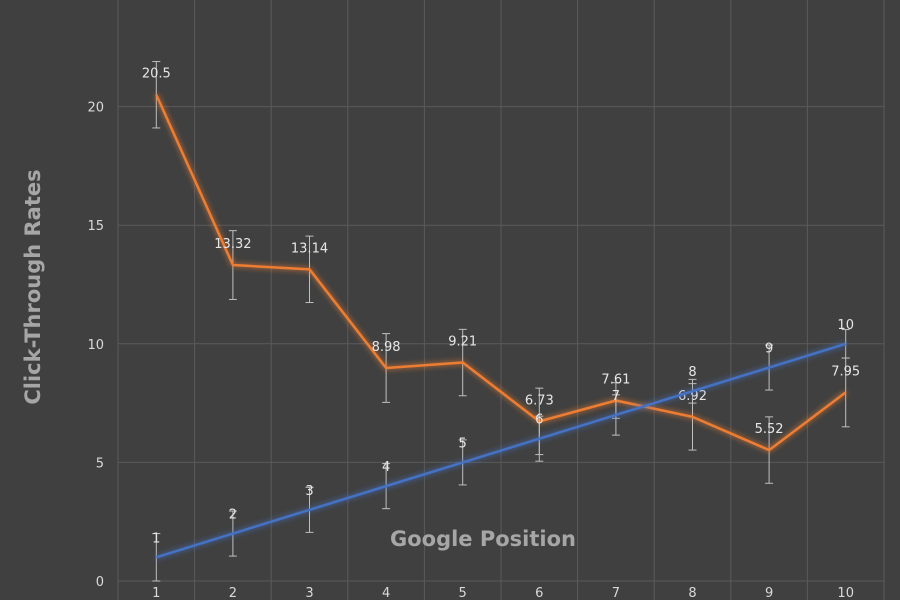  Describe the element at coordinates (463, 593) in the screenshot. I see `x-tick-label-5: 5` at that location.